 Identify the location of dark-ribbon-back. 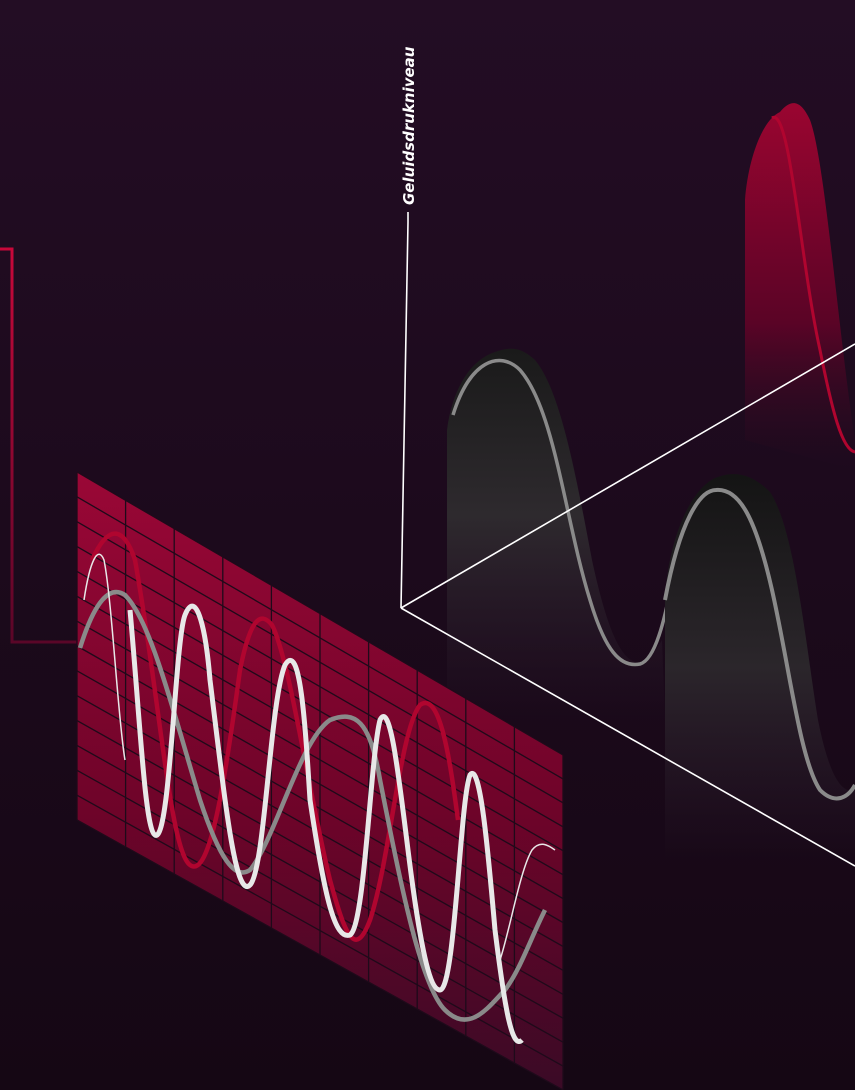
(556, 534).